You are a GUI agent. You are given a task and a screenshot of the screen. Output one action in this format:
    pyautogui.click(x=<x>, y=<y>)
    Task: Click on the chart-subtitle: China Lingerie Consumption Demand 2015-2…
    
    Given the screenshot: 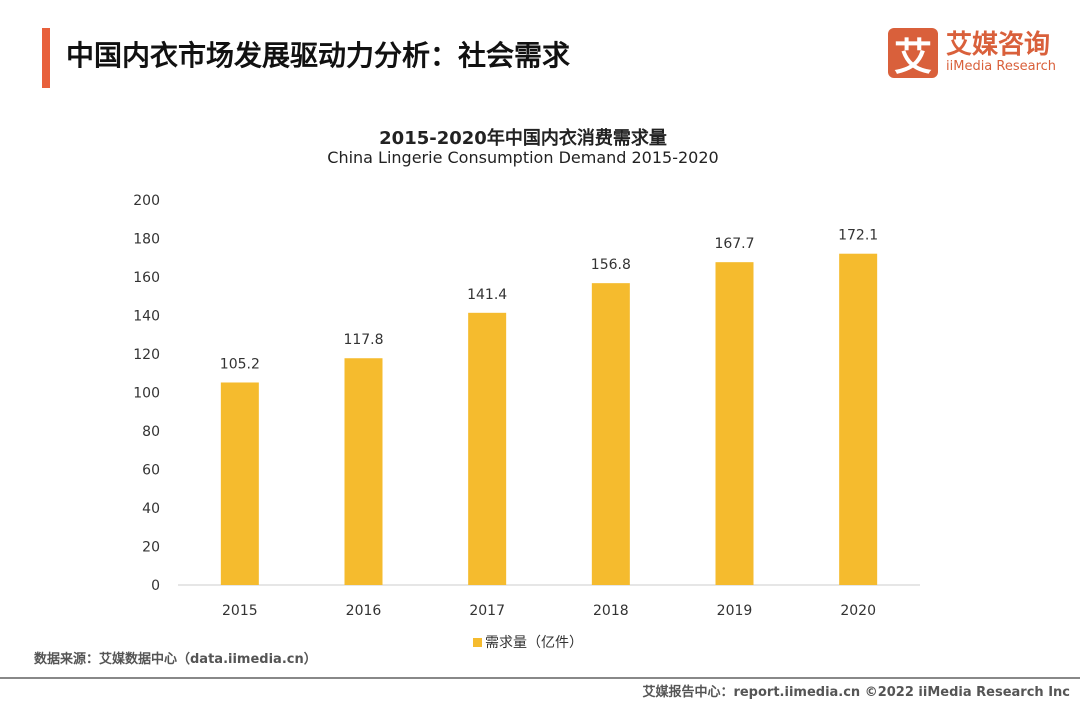 What is the action you would take?
    pyautogui.click(x=523, y=157)
    